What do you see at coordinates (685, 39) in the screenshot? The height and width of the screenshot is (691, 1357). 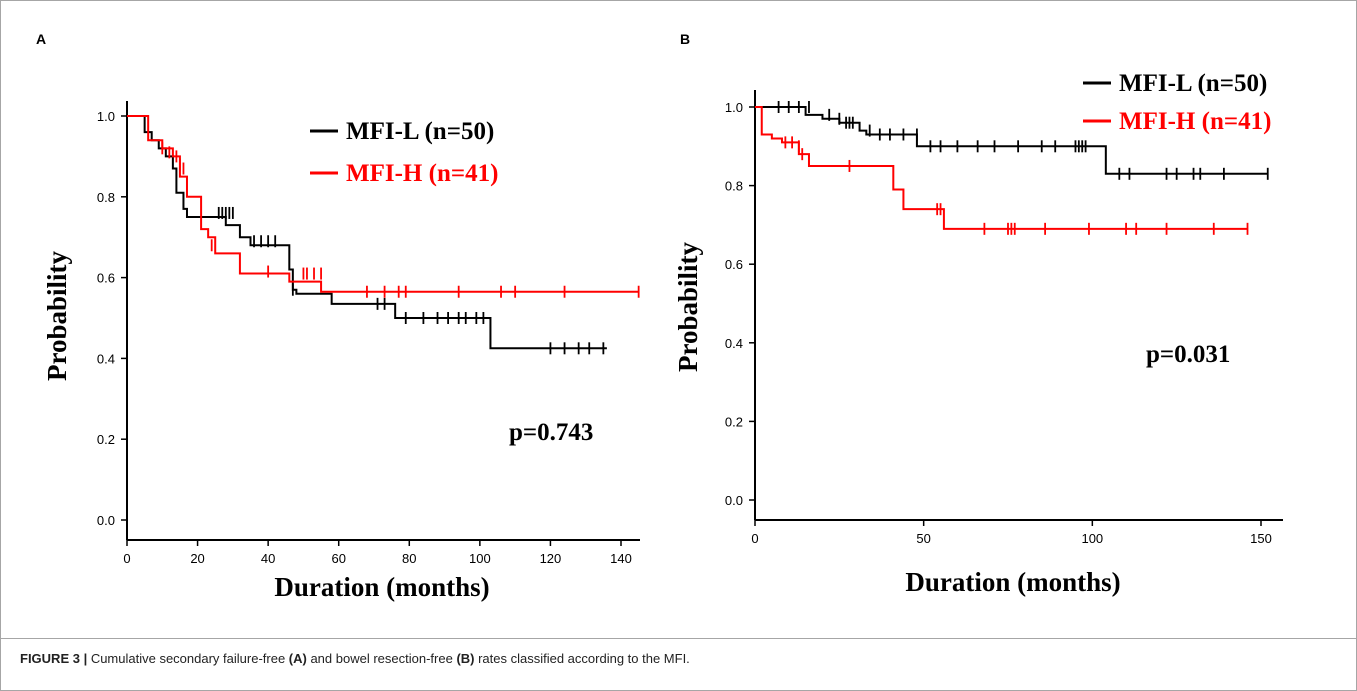 I see `panel-b-label: B` at bounding box center [685, 39].